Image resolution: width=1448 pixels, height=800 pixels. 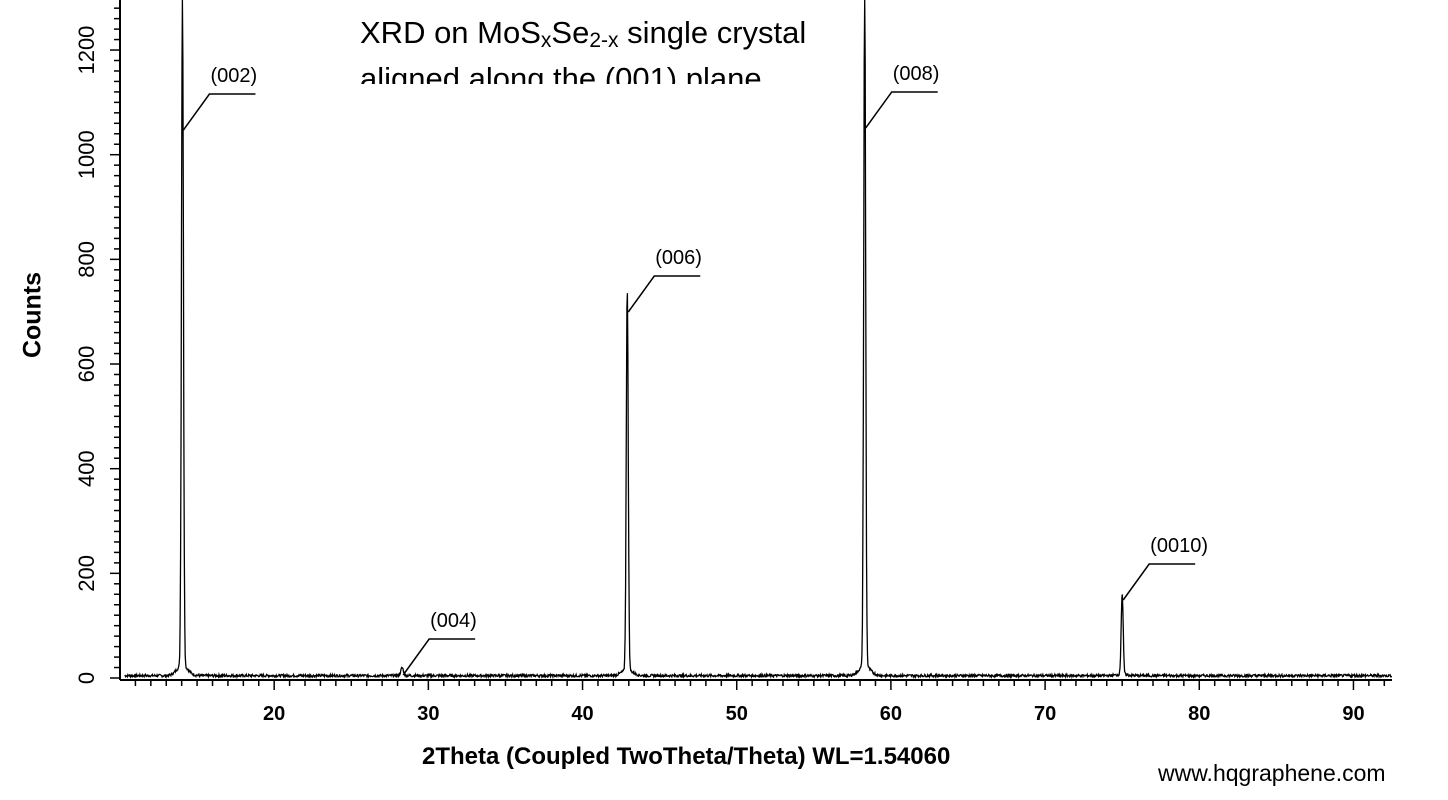 I want to click on x-tick-label: 30, so click(x=428, y=714).